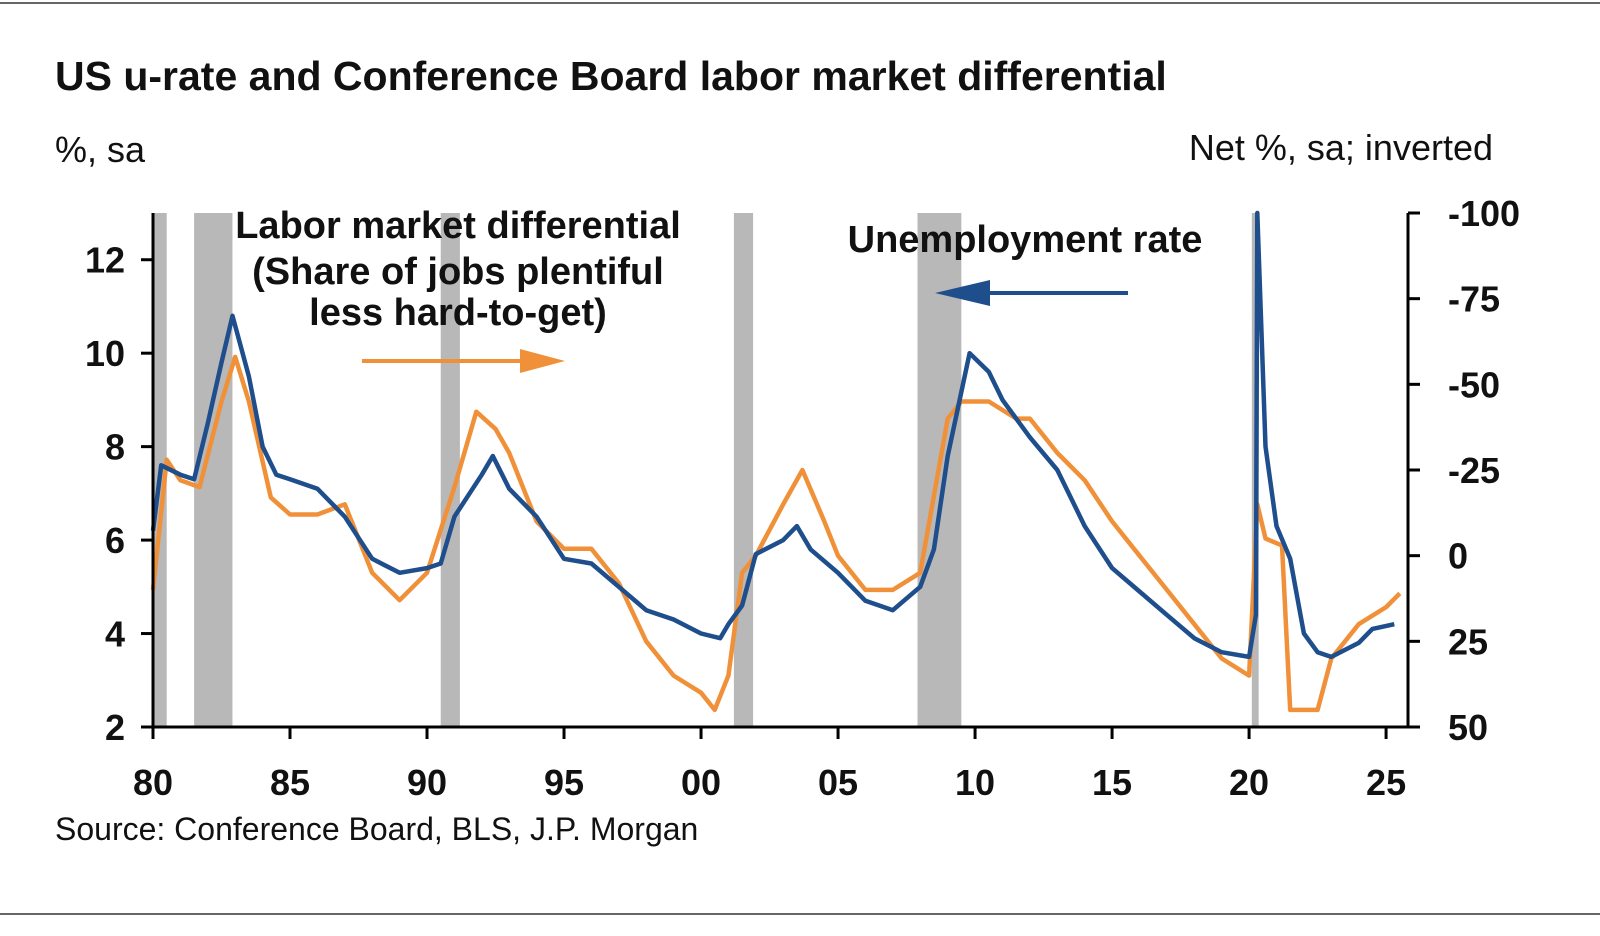 The height and width of the screenshot is (936, 1600). What do you see at coordinates (105, 260) in the screenshot?
I see `y-tick-label: 12` at bounding box center [105, 260].